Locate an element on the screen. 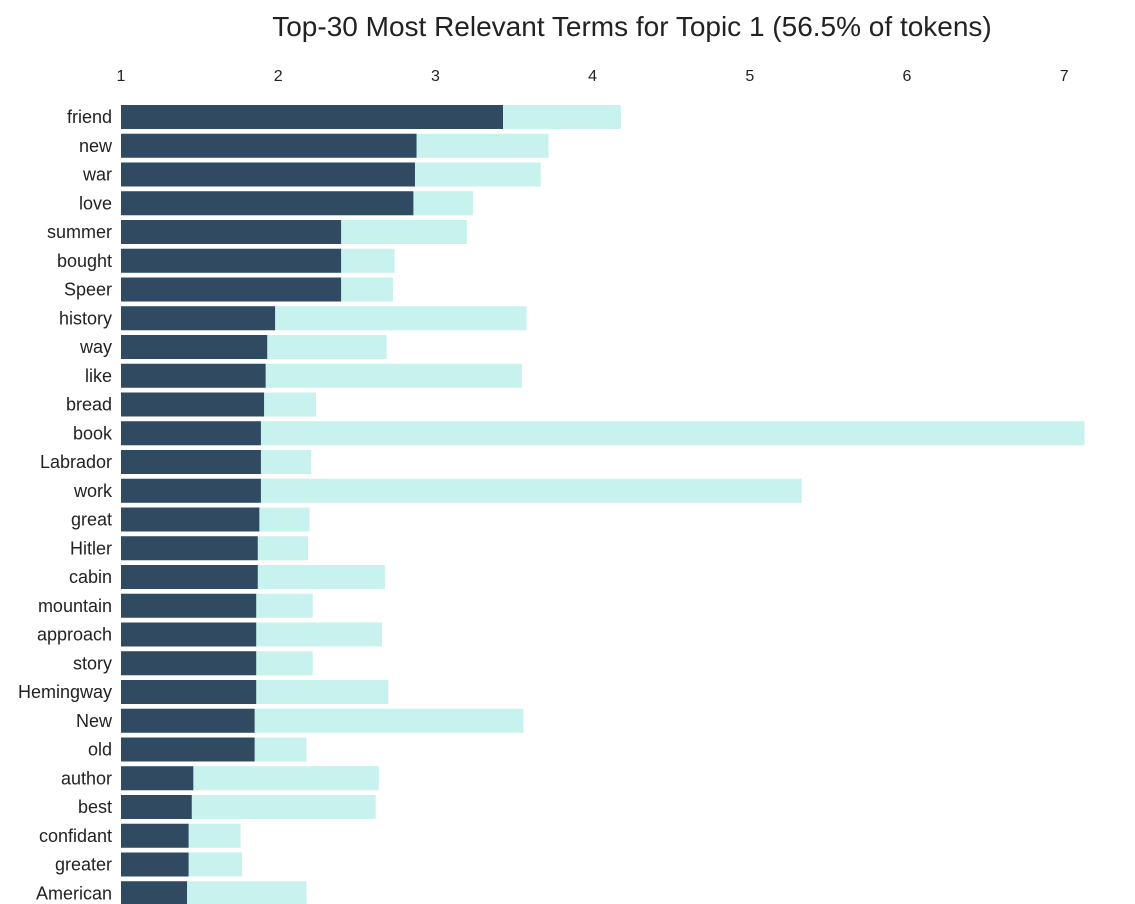 The height and width of the screenshot is (904, 1135). term-label: like is located at coordinates (98, 376).